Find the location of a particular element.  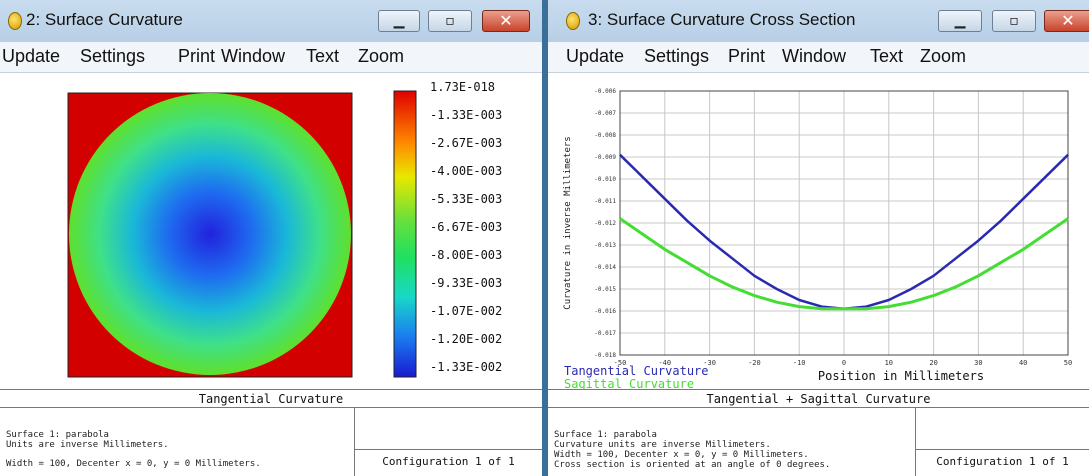

y-tick-label: -0.012 is located at coordinates (605, 223).